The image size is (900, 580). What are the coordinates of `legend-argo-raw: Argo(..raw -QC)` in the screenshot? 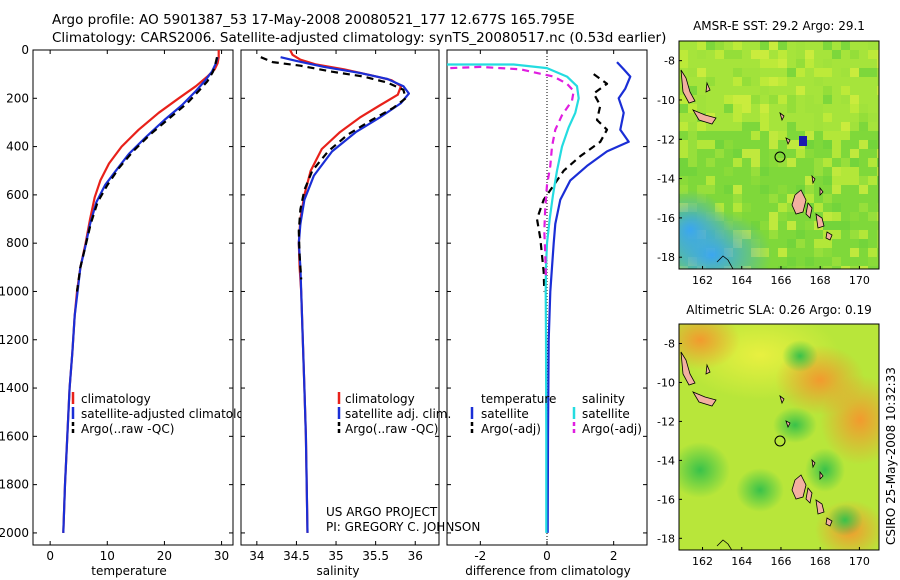 It's located at (127, 429).